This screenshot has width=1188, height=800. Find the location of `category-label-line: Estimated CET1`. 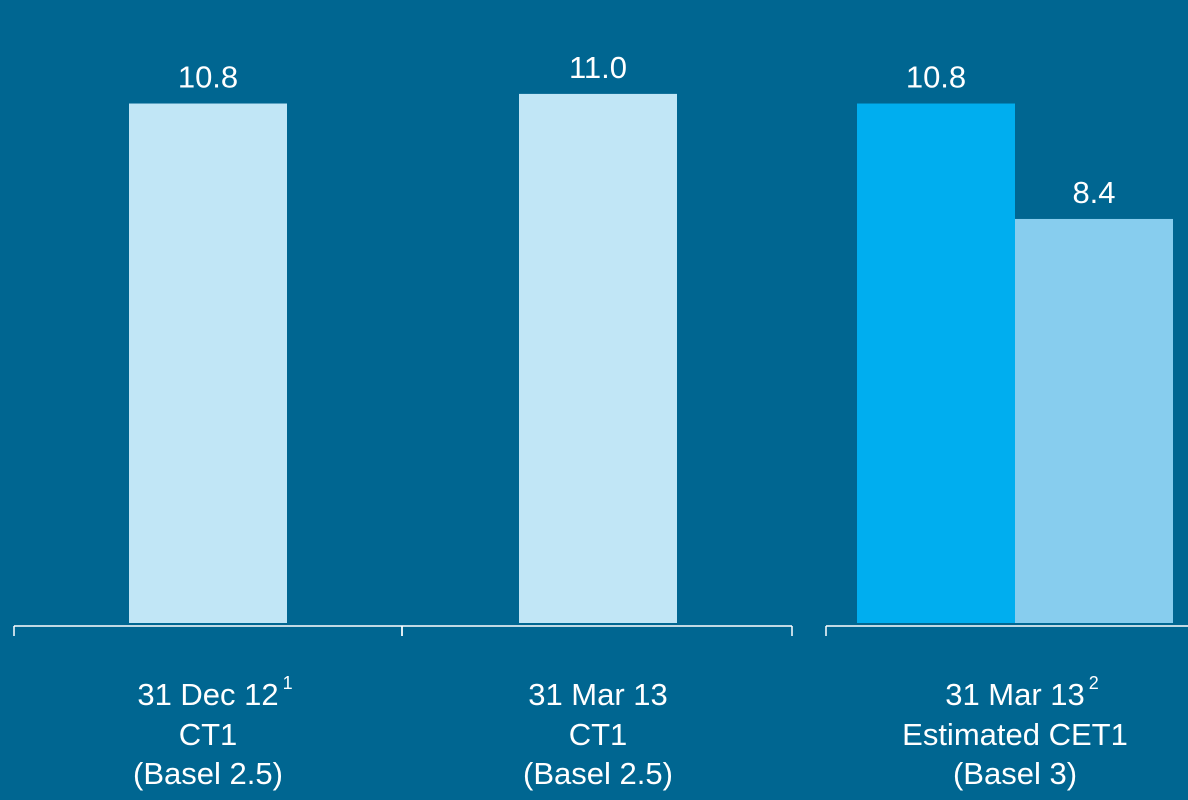

category-label-line: Estimated CET1 is located at coordinates (1015, 734).